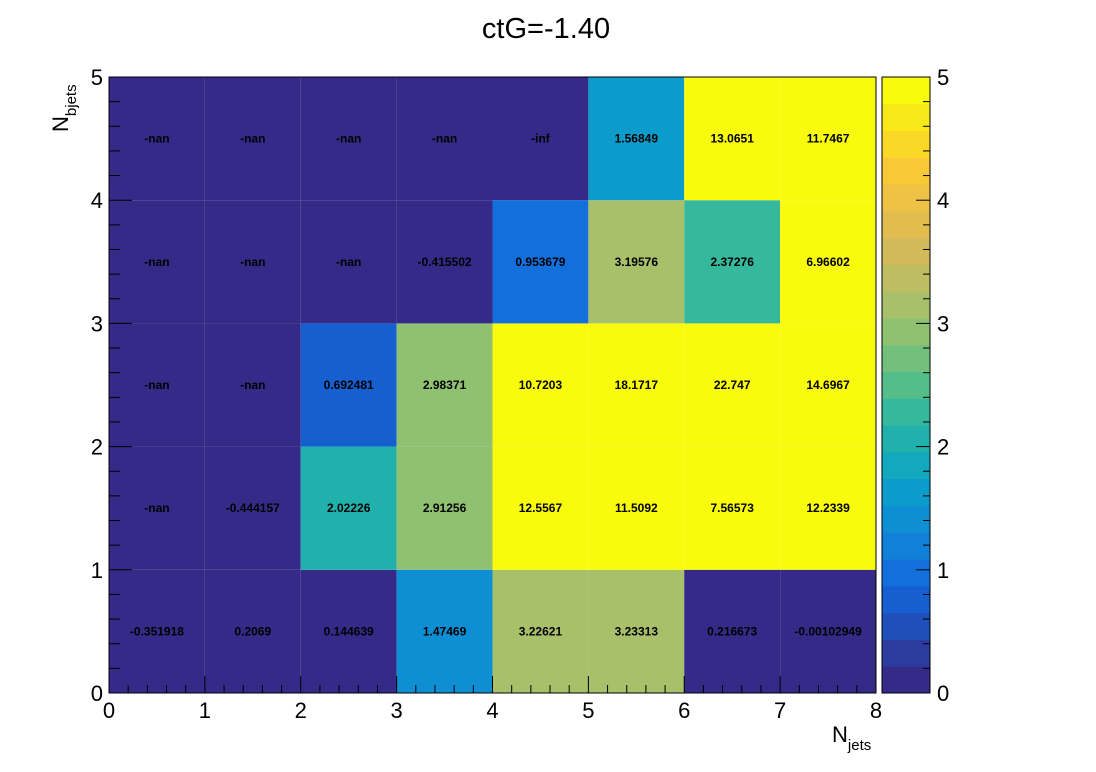  Describe the element at coordinates (943, 570) in the screenshot. I see `z-tick-label: 1` at that location.